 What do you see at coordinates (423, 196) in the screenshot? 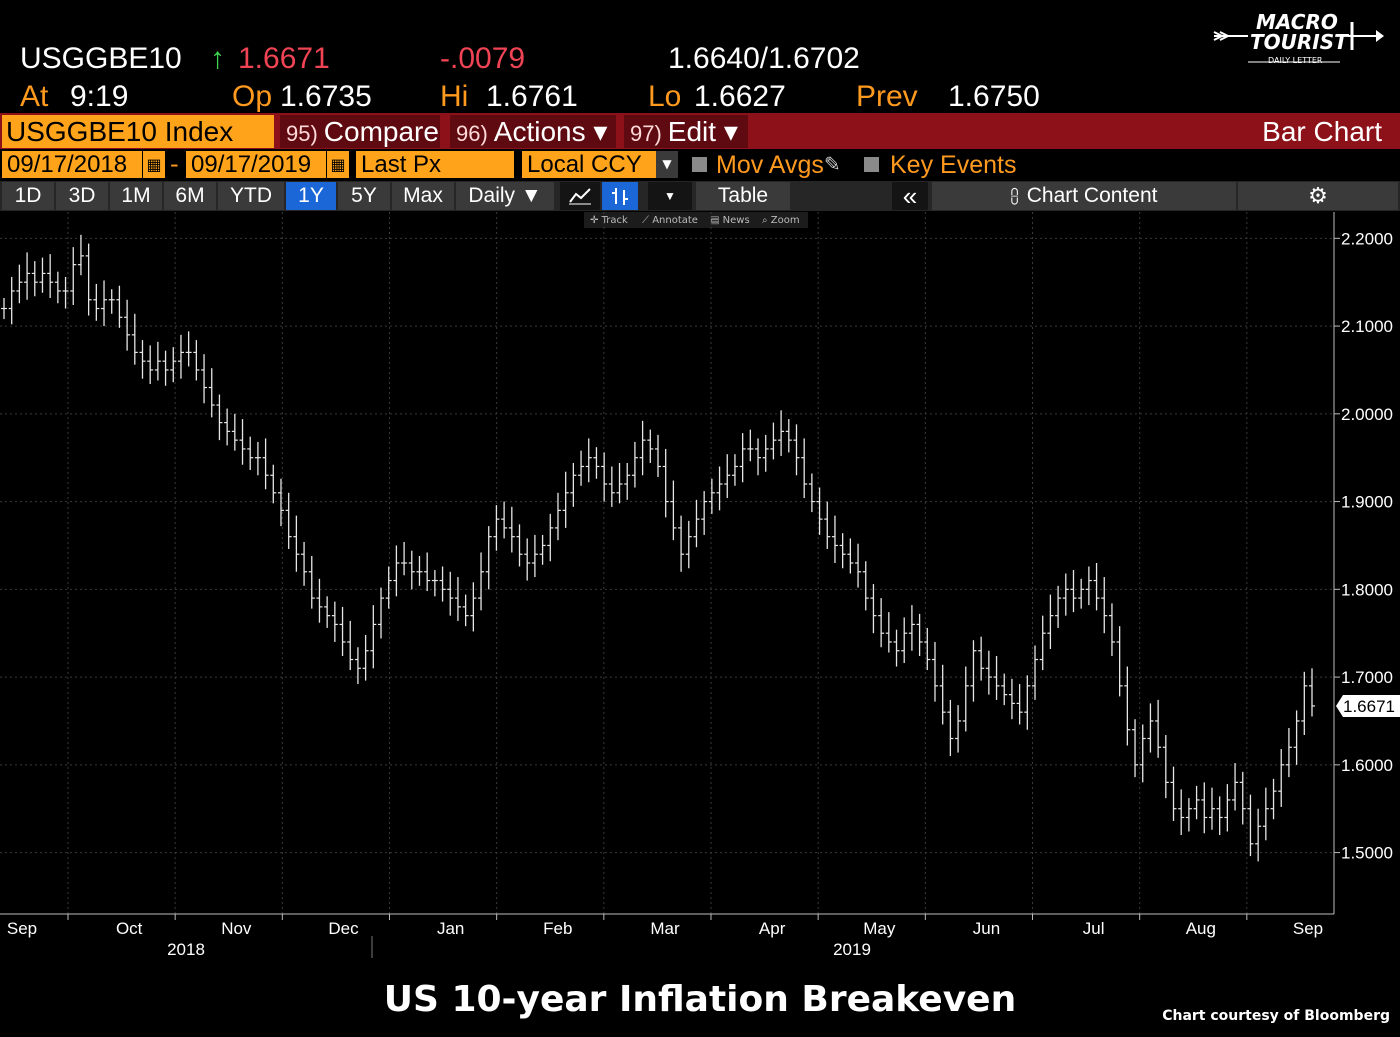
I see `tf-max: Max` at bounding box center [423, 196].